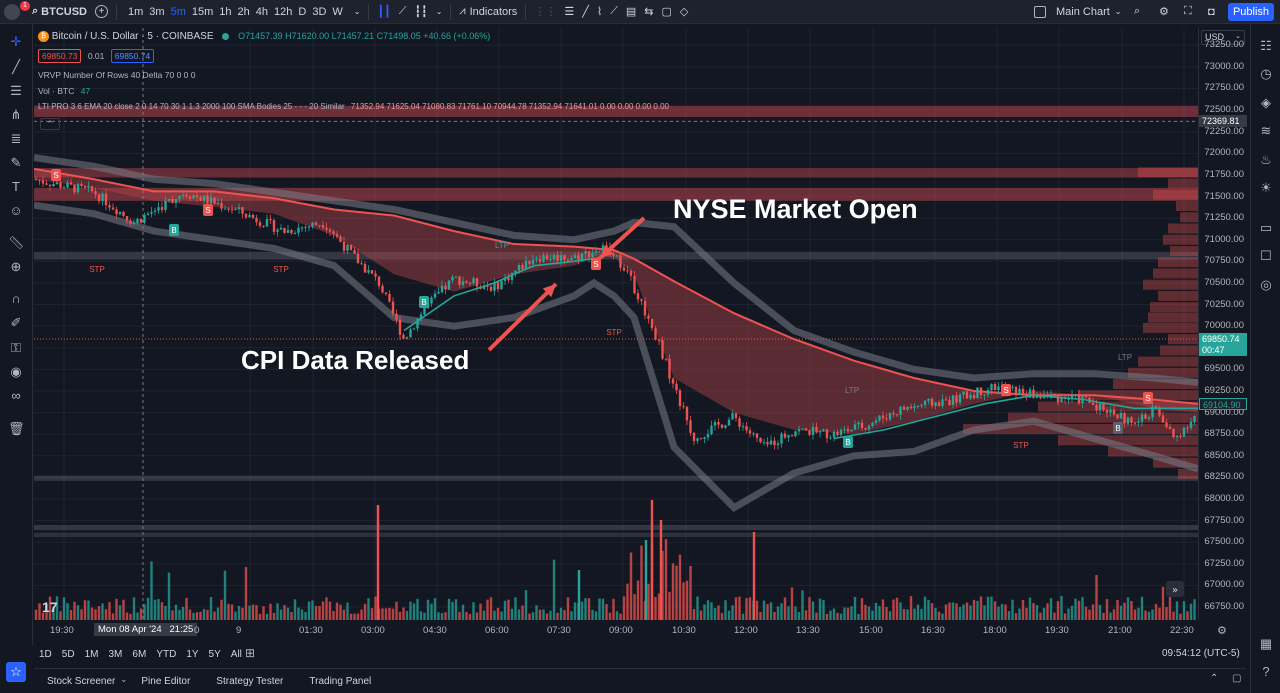 This screenshot has width=1280, height=693. I want to click on bar-chart-icon: ┇┇, so click(421, 12).